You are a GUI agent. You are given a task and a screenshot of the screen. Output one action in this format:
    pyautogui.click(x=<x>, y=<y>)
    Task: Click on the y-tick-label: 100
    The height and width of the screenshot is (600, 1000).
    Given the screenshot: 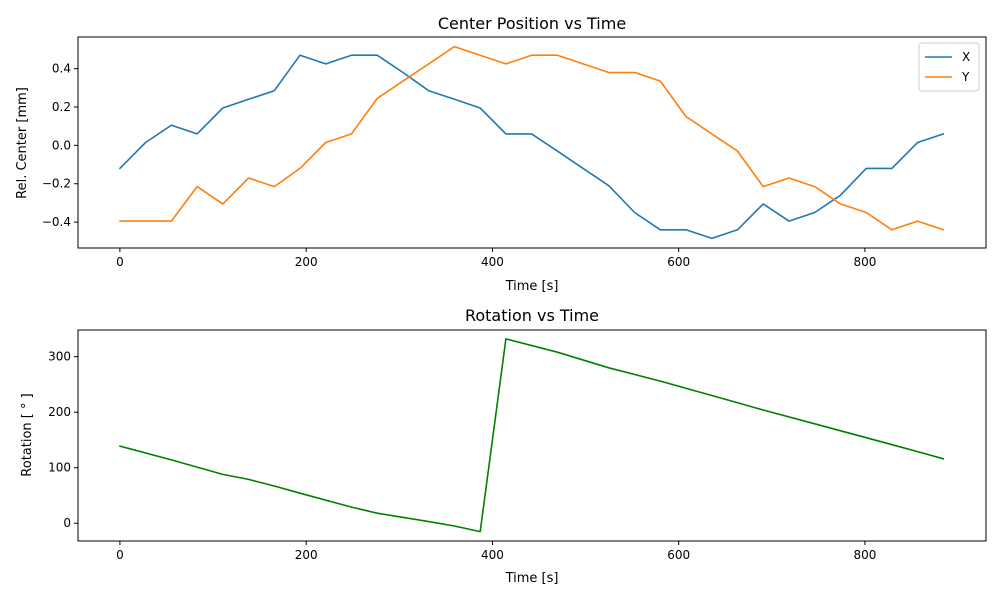 What is the action you would take?
    pyautogui.click(x=59, y=468)
    